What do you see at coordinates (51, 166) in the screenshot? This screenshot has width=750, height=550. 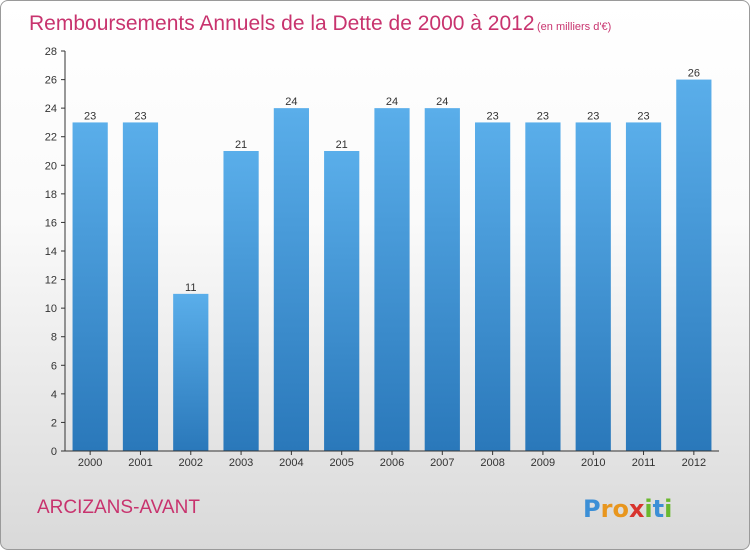 I see `y-tick-label: 20` at bounding box center [51, 166].